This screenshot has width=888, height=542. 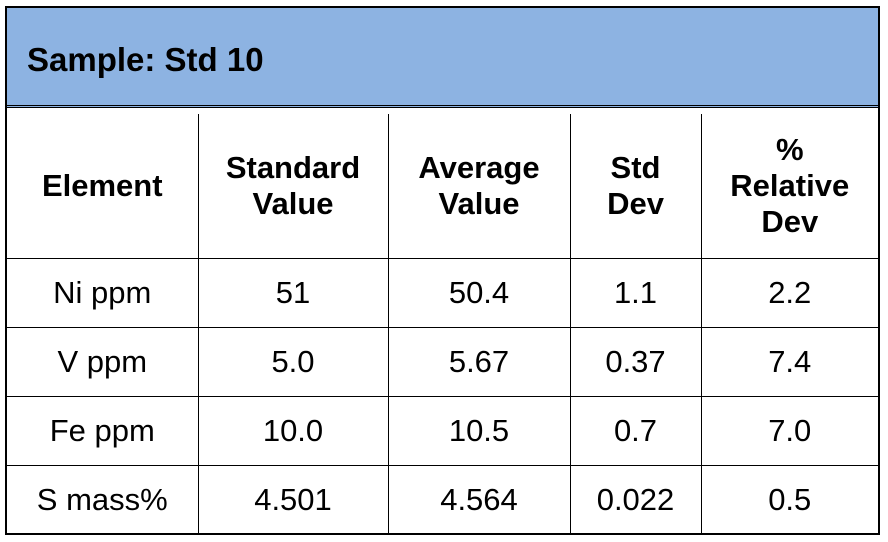 I want to click on cell-average-value: 10.5, so click(x=479, y=430).